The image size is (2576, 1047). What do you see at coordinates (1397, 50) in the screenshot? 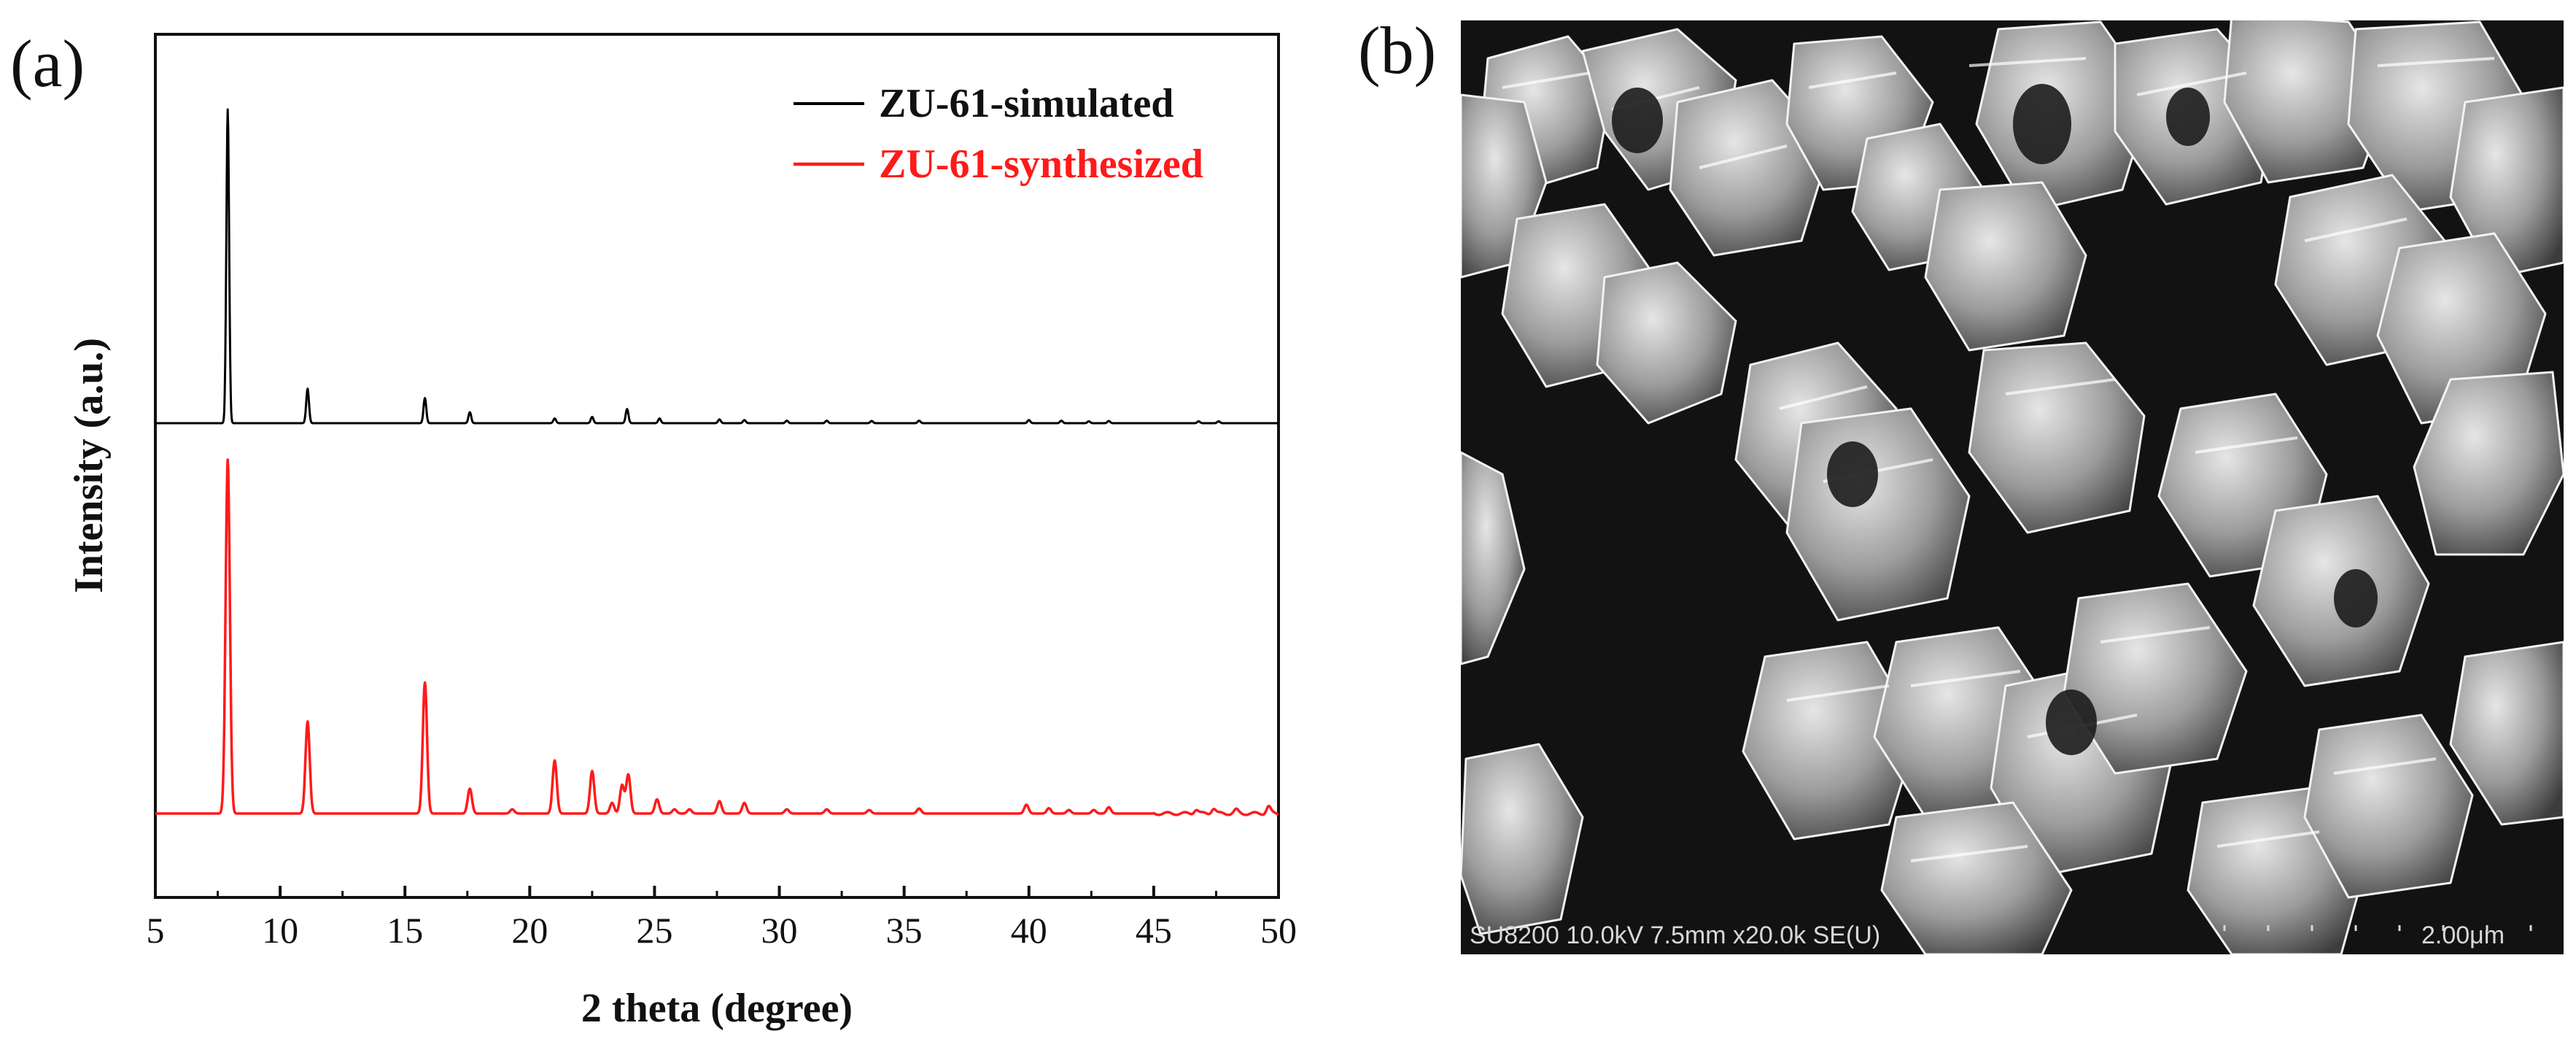
I see `panel-b-label: (b)` at bounding box center [1397, 50].